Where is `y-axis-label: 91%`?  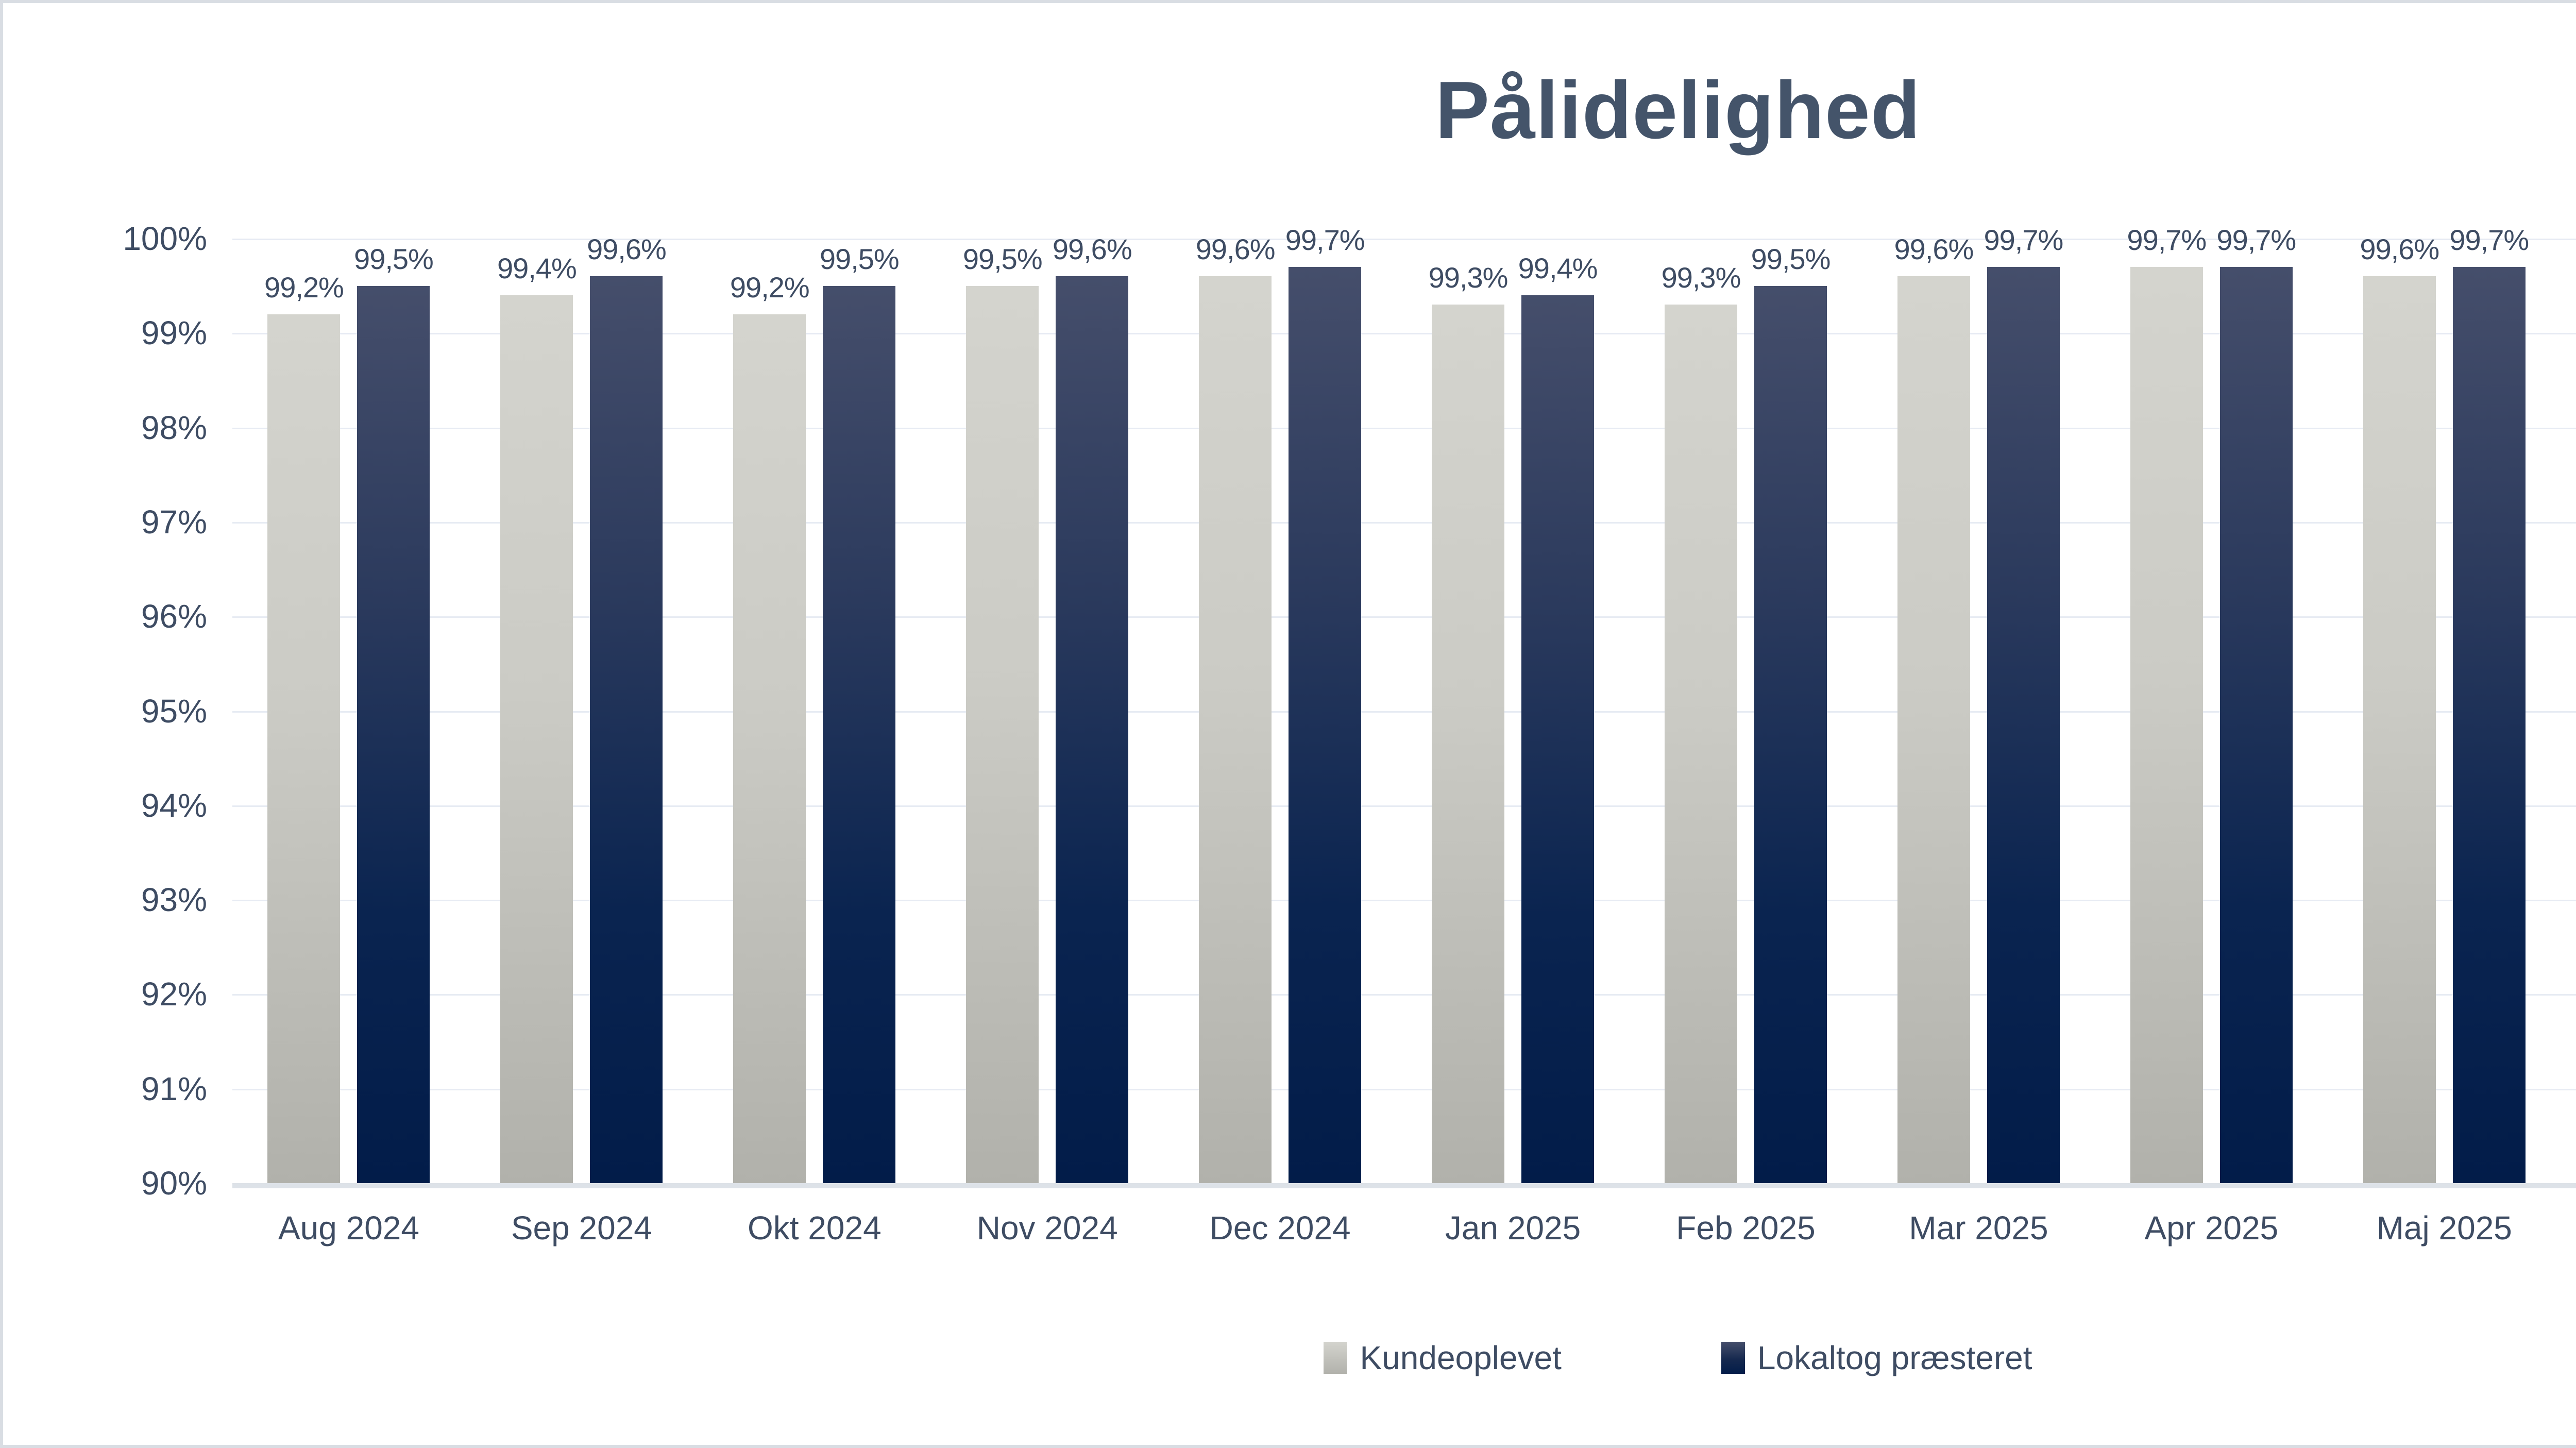
y-axis-label: 91% is located at coordinates (174, 1088).